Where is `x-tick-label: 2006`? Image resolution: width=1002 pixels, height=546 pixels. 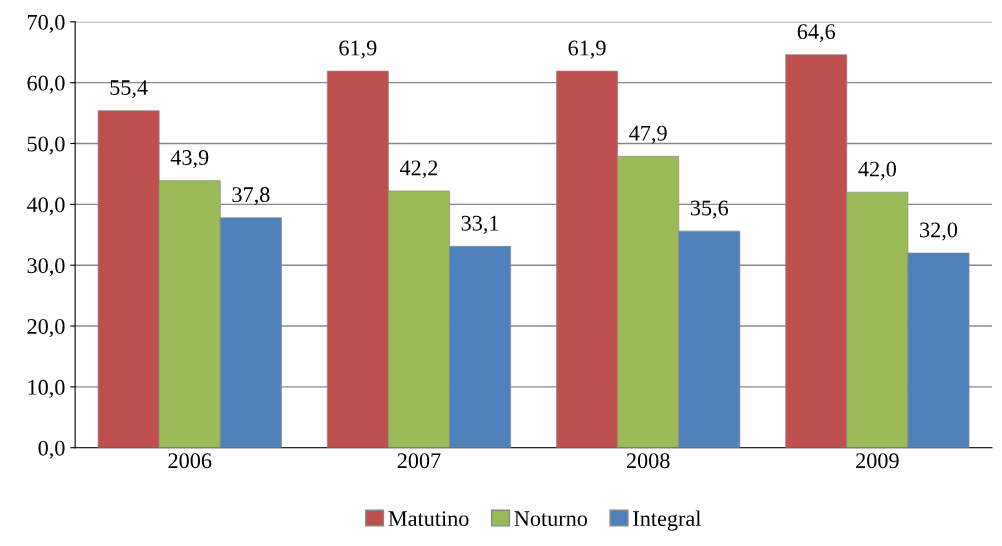
x-tick-label: 2006 is located at coordinates (190, 461).